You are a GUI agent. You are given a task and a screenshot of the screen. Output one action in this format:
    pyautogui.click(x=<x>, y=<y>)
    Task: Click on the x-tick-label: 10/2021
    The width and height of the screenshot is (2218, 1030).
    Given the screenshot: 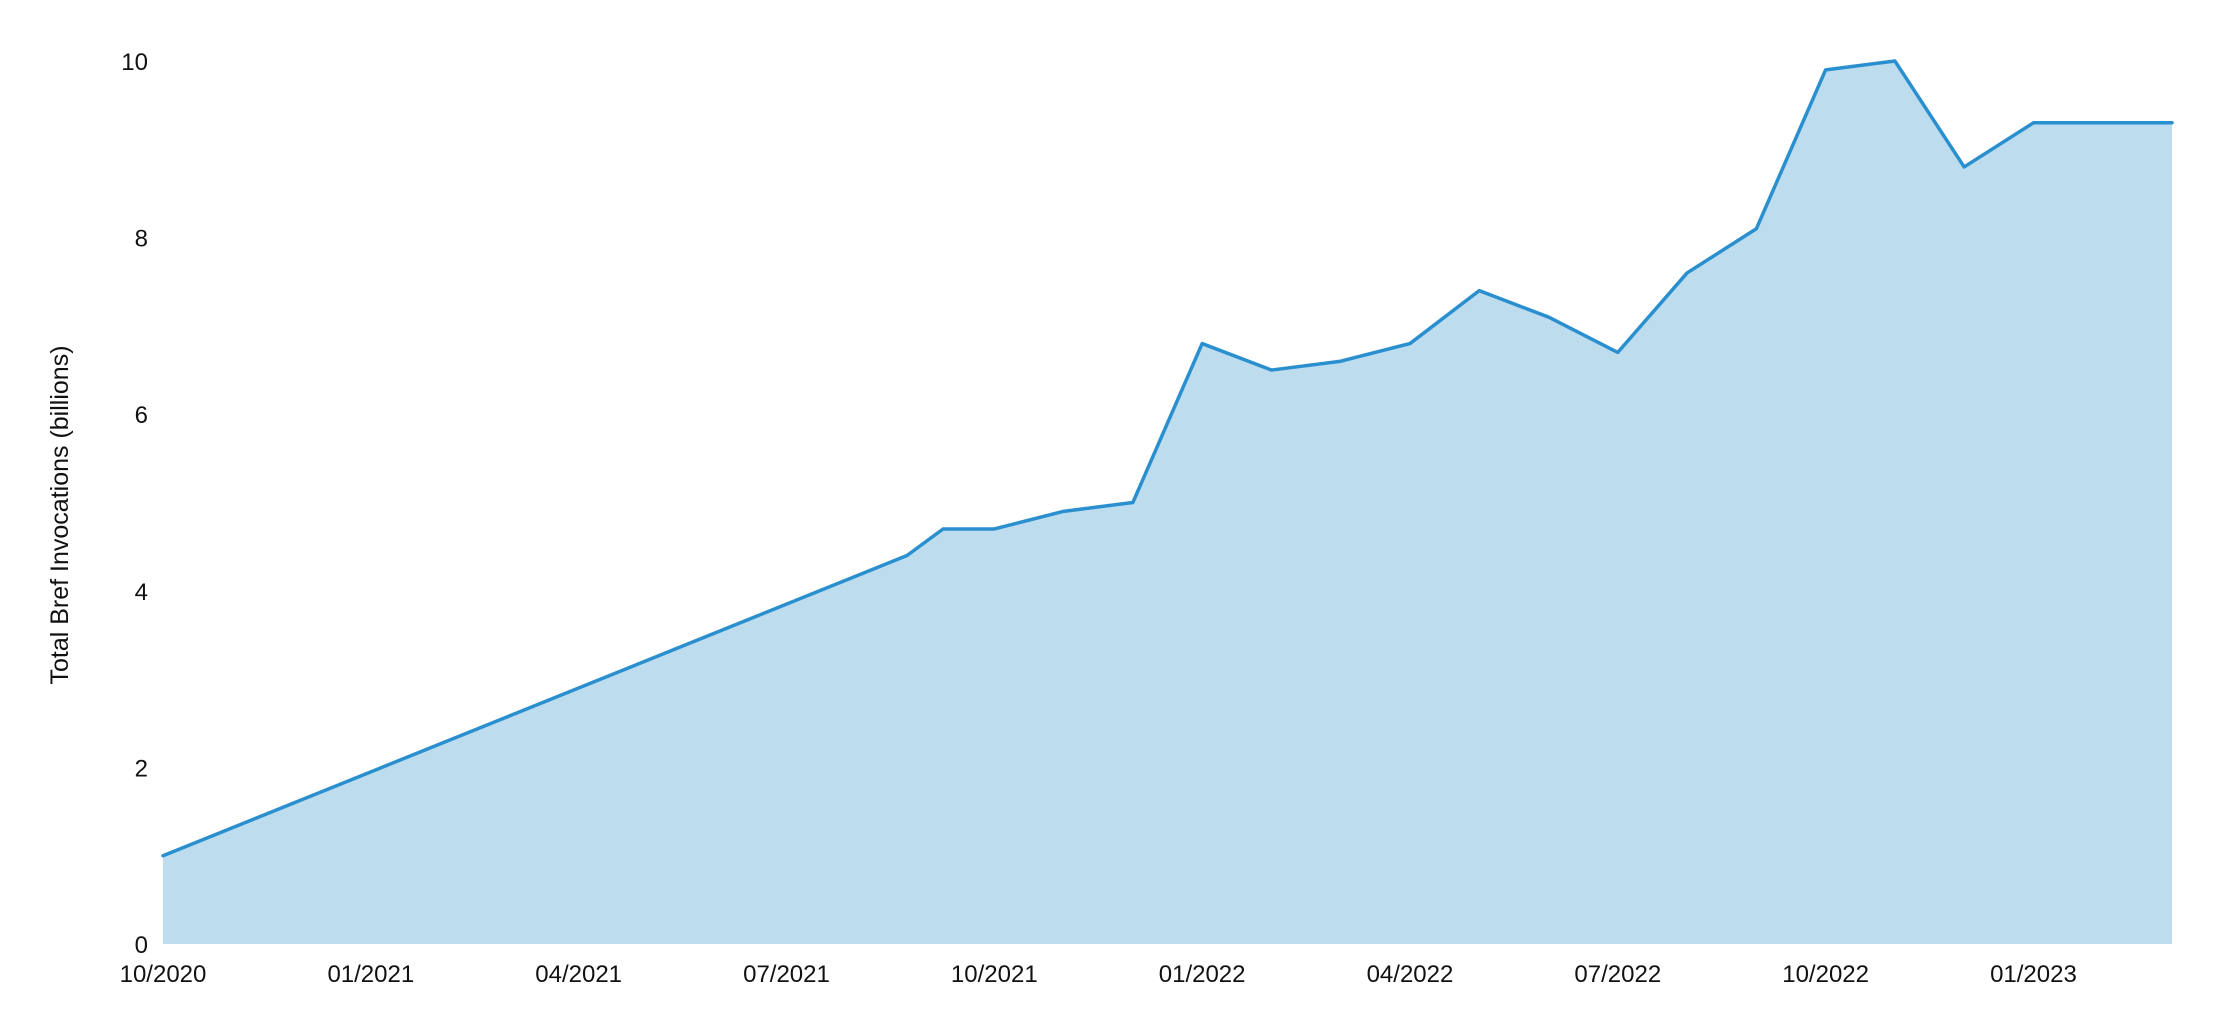 What is the action you would take?
    pyautogui.click(x=994, y=974)
    